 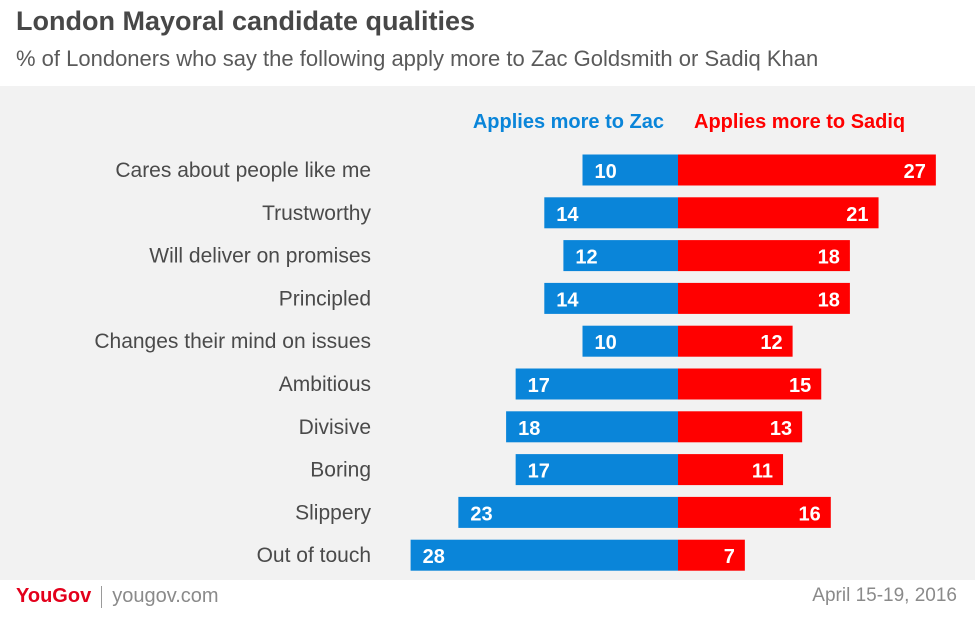 What do you see at coordinates (630, 170) in the screenshot?
I see `bar-zac-cares-about-people-like-me` at bounding box center [630, 170].